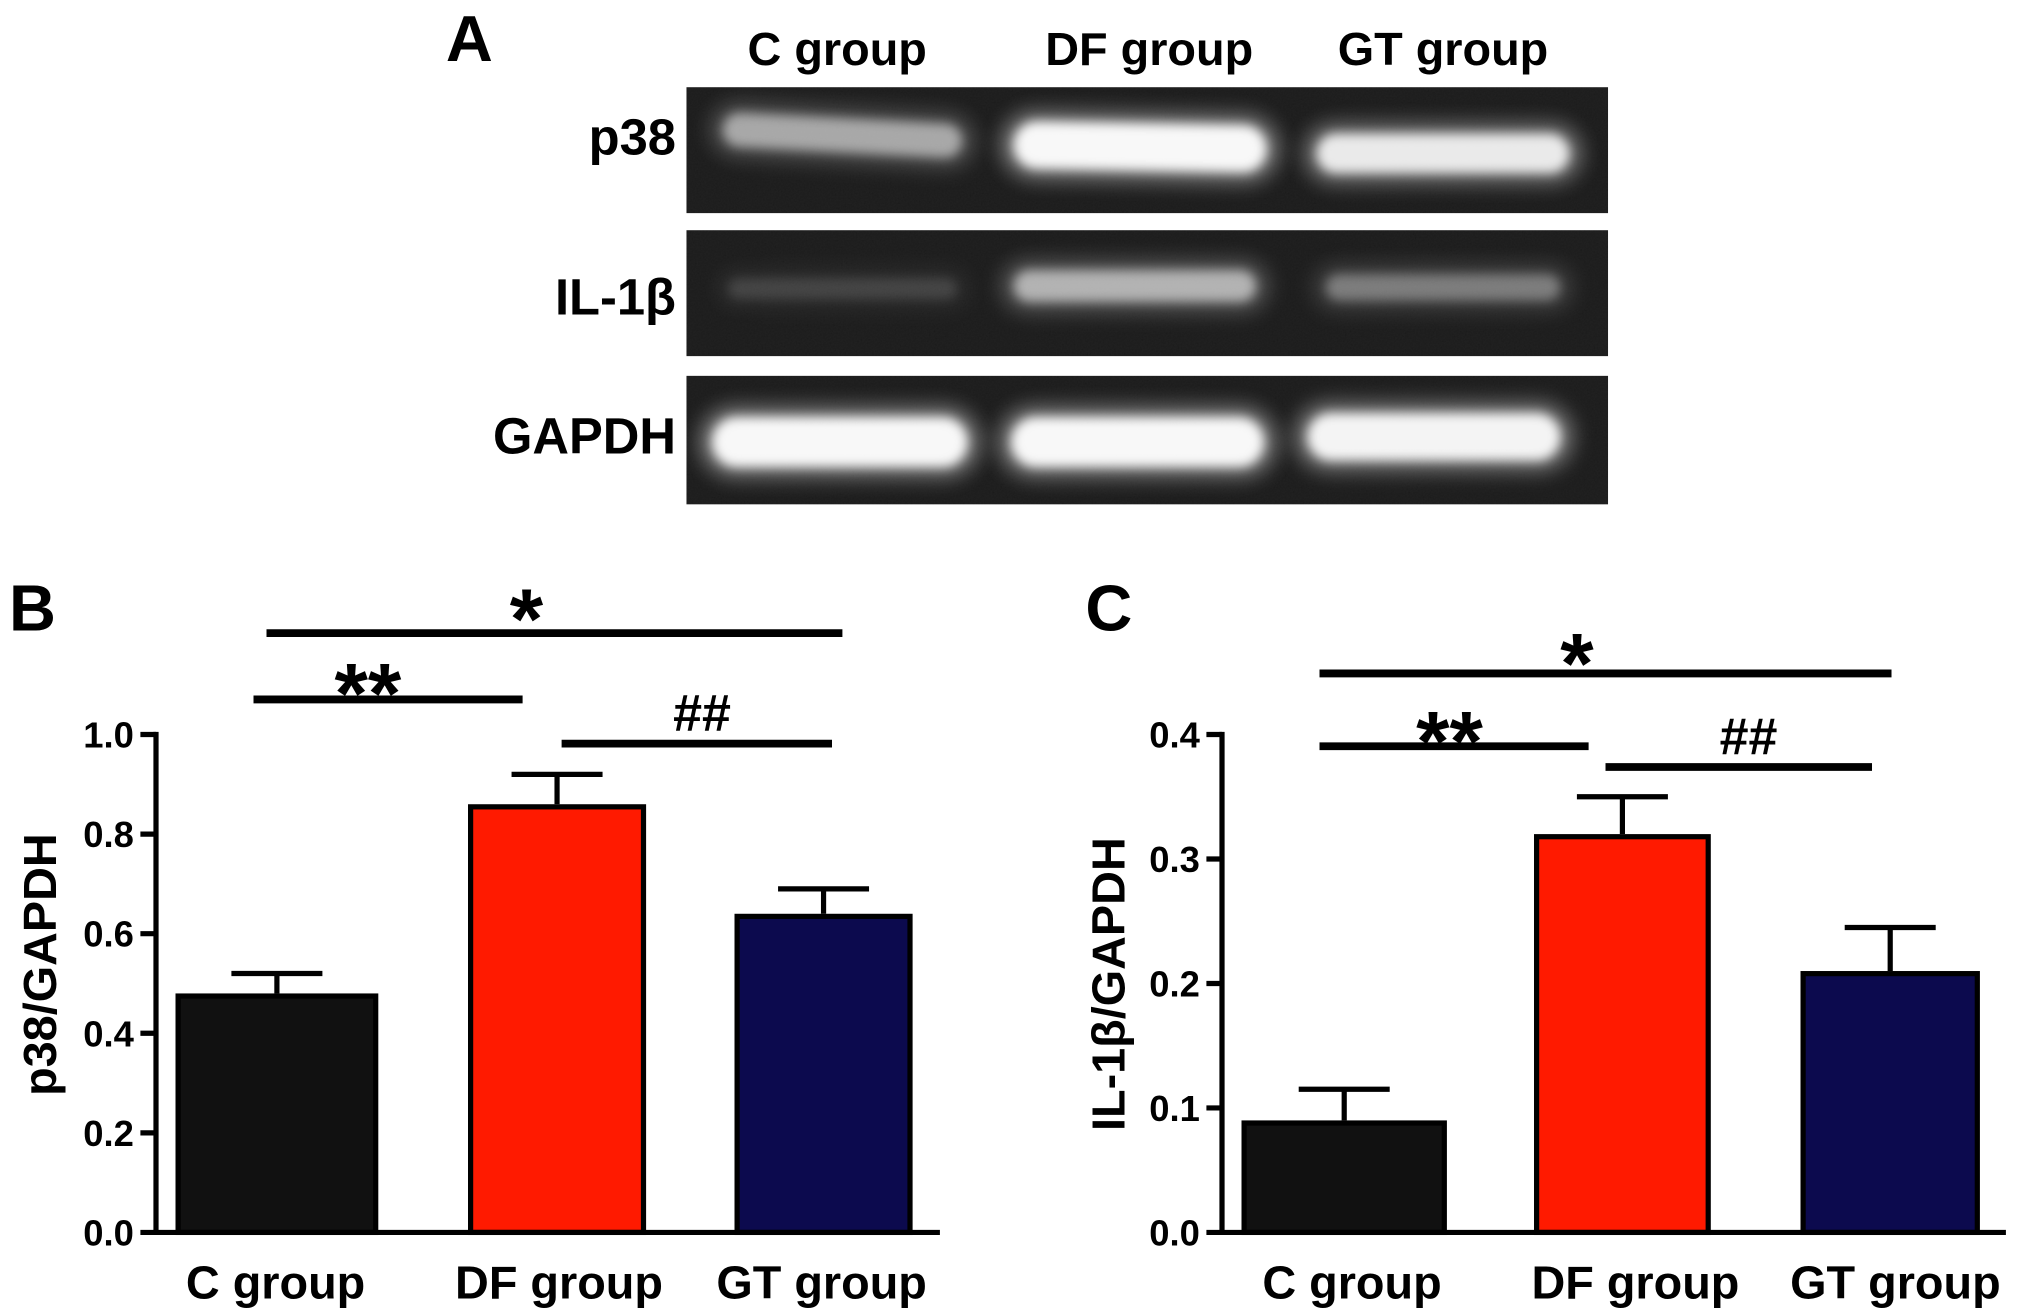 Image resolution: width=2031 pixels, height=1315 pixels. What do you see at coordinates (1174, 1108) in the screenshot?
I see `y-tick-label: 0.1` at bounding box center [1174, 1108].